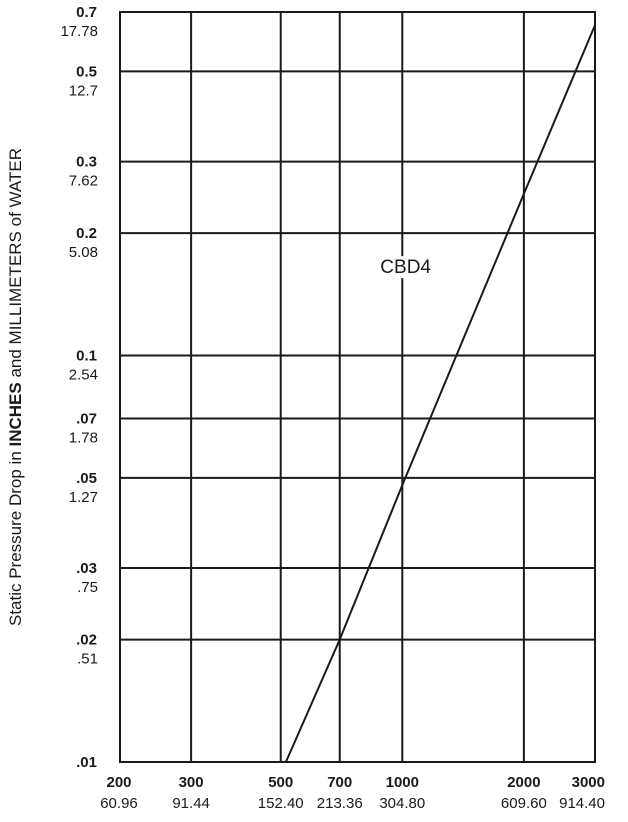  What do you see at coordinates (191, 803) in the screenshot?
I see `x-tick-label-secondary: 91.44` at bounding box center [191, 803].